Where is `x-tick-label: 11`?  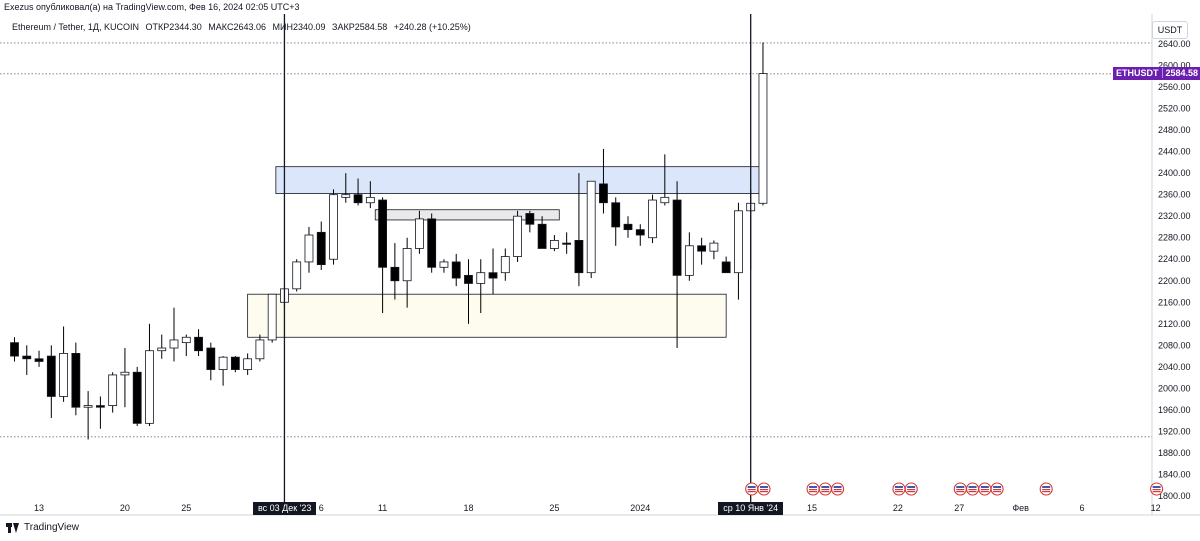
x-tick-label: 11 is located at coordinates (382, 508).